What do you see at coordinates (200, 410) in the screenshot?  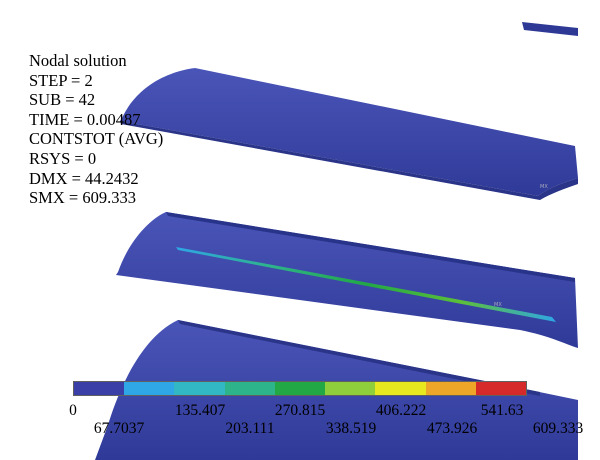 I see `legend-tick-label: 135.407` at bounding box center [200, 410].